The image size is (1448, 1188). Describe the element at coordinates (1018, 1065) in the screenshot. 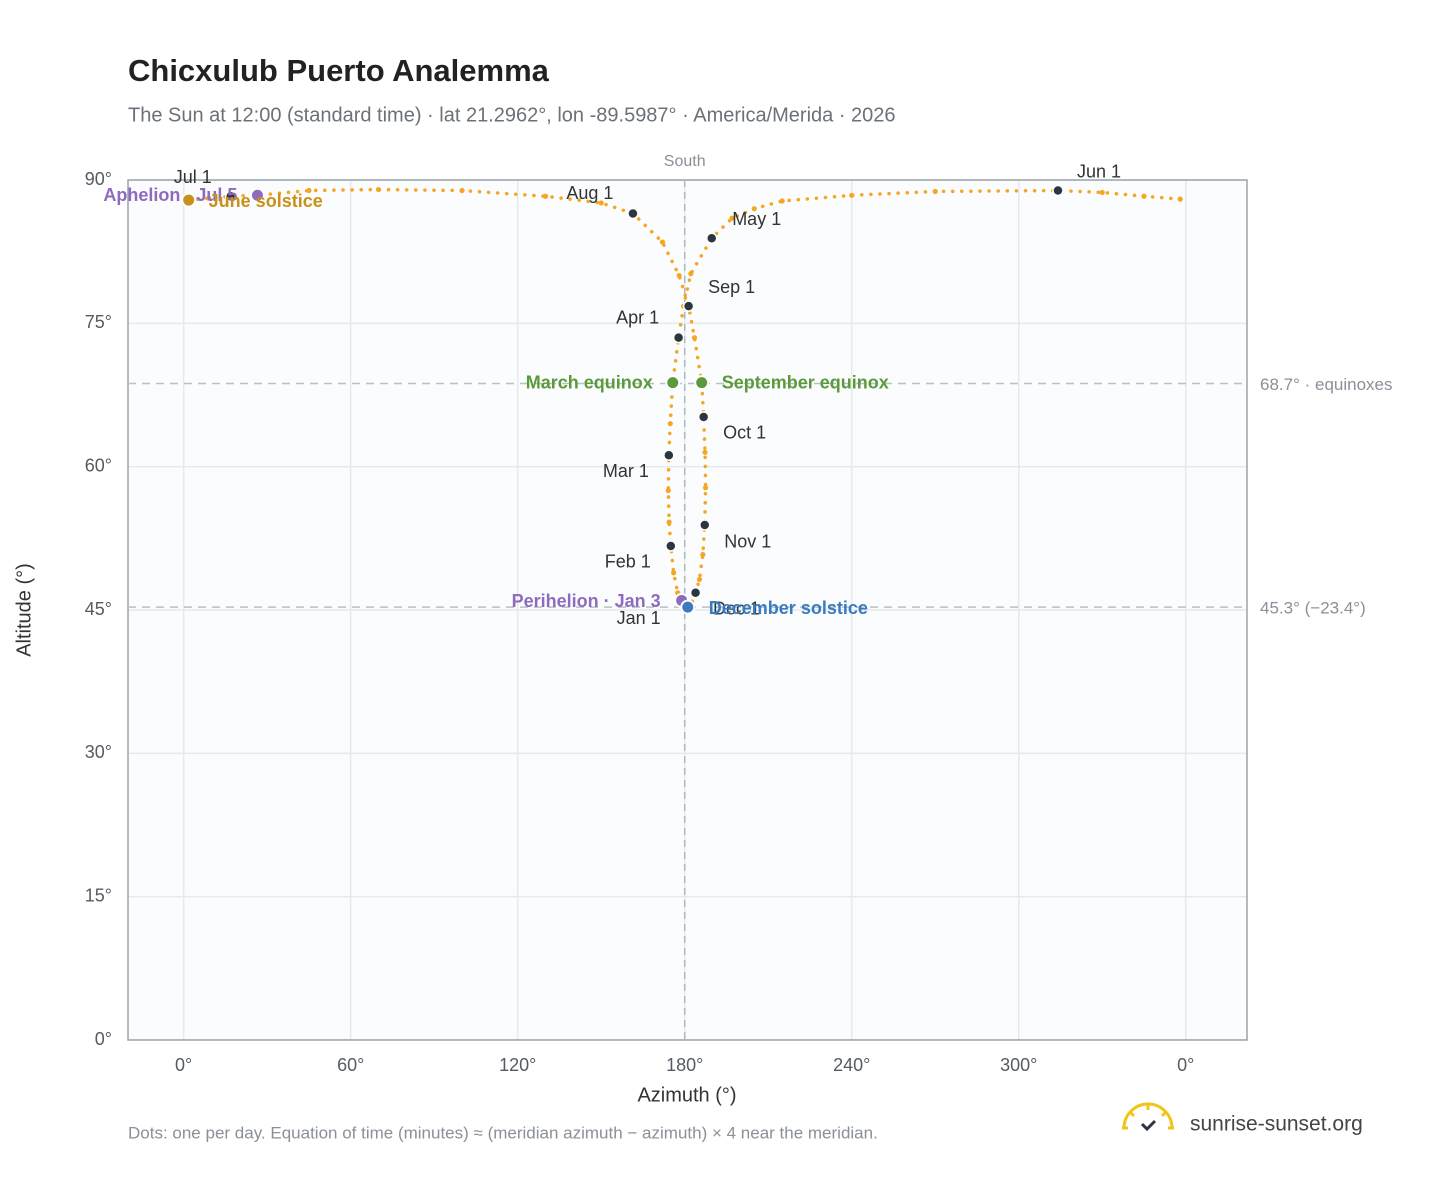

I see `x-tick-label: 300°` at that location.